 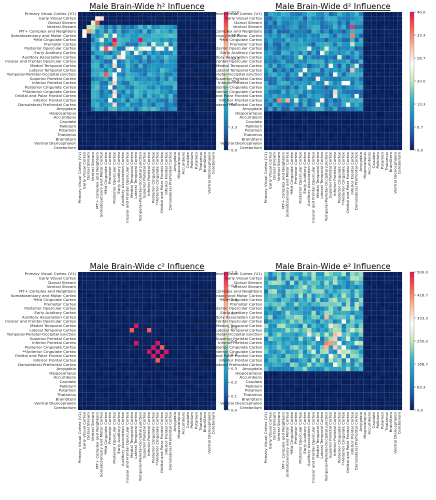 What do you see at coordinates (240, 359) in the screenshot?
I see `y-tick-label: Inferior Frontal Cortex` at bounding box center [240, 359].